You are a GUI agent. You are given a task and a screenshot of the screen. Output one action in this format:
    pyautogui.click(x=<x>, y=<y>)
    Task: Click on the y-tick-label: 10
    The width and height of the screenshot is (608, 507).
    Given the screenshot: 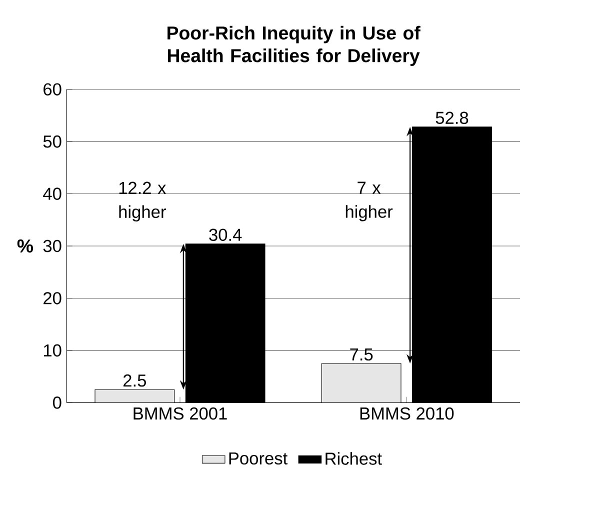 What is the action you would take?
    pyautogui.click(x=53, y=350)
    